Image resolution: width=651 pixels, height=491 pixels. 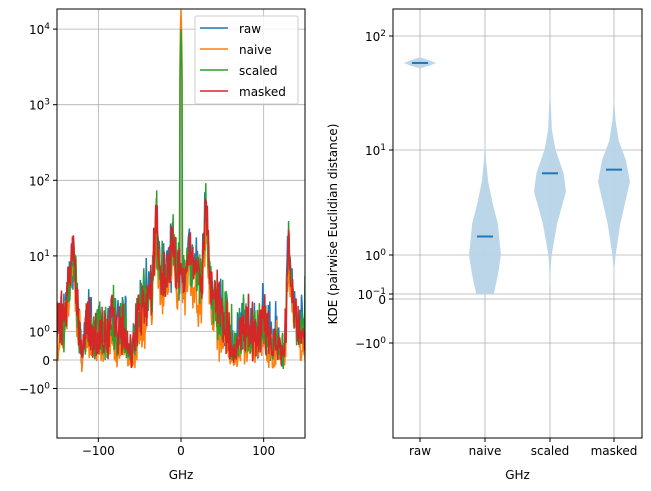 I want to click on y-tick-label: 10⁴, so click(x=39, y=29).